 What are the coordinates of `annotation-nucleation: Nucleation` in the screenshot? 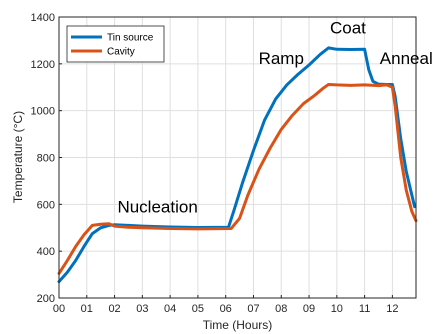 It's located at (157, 207).